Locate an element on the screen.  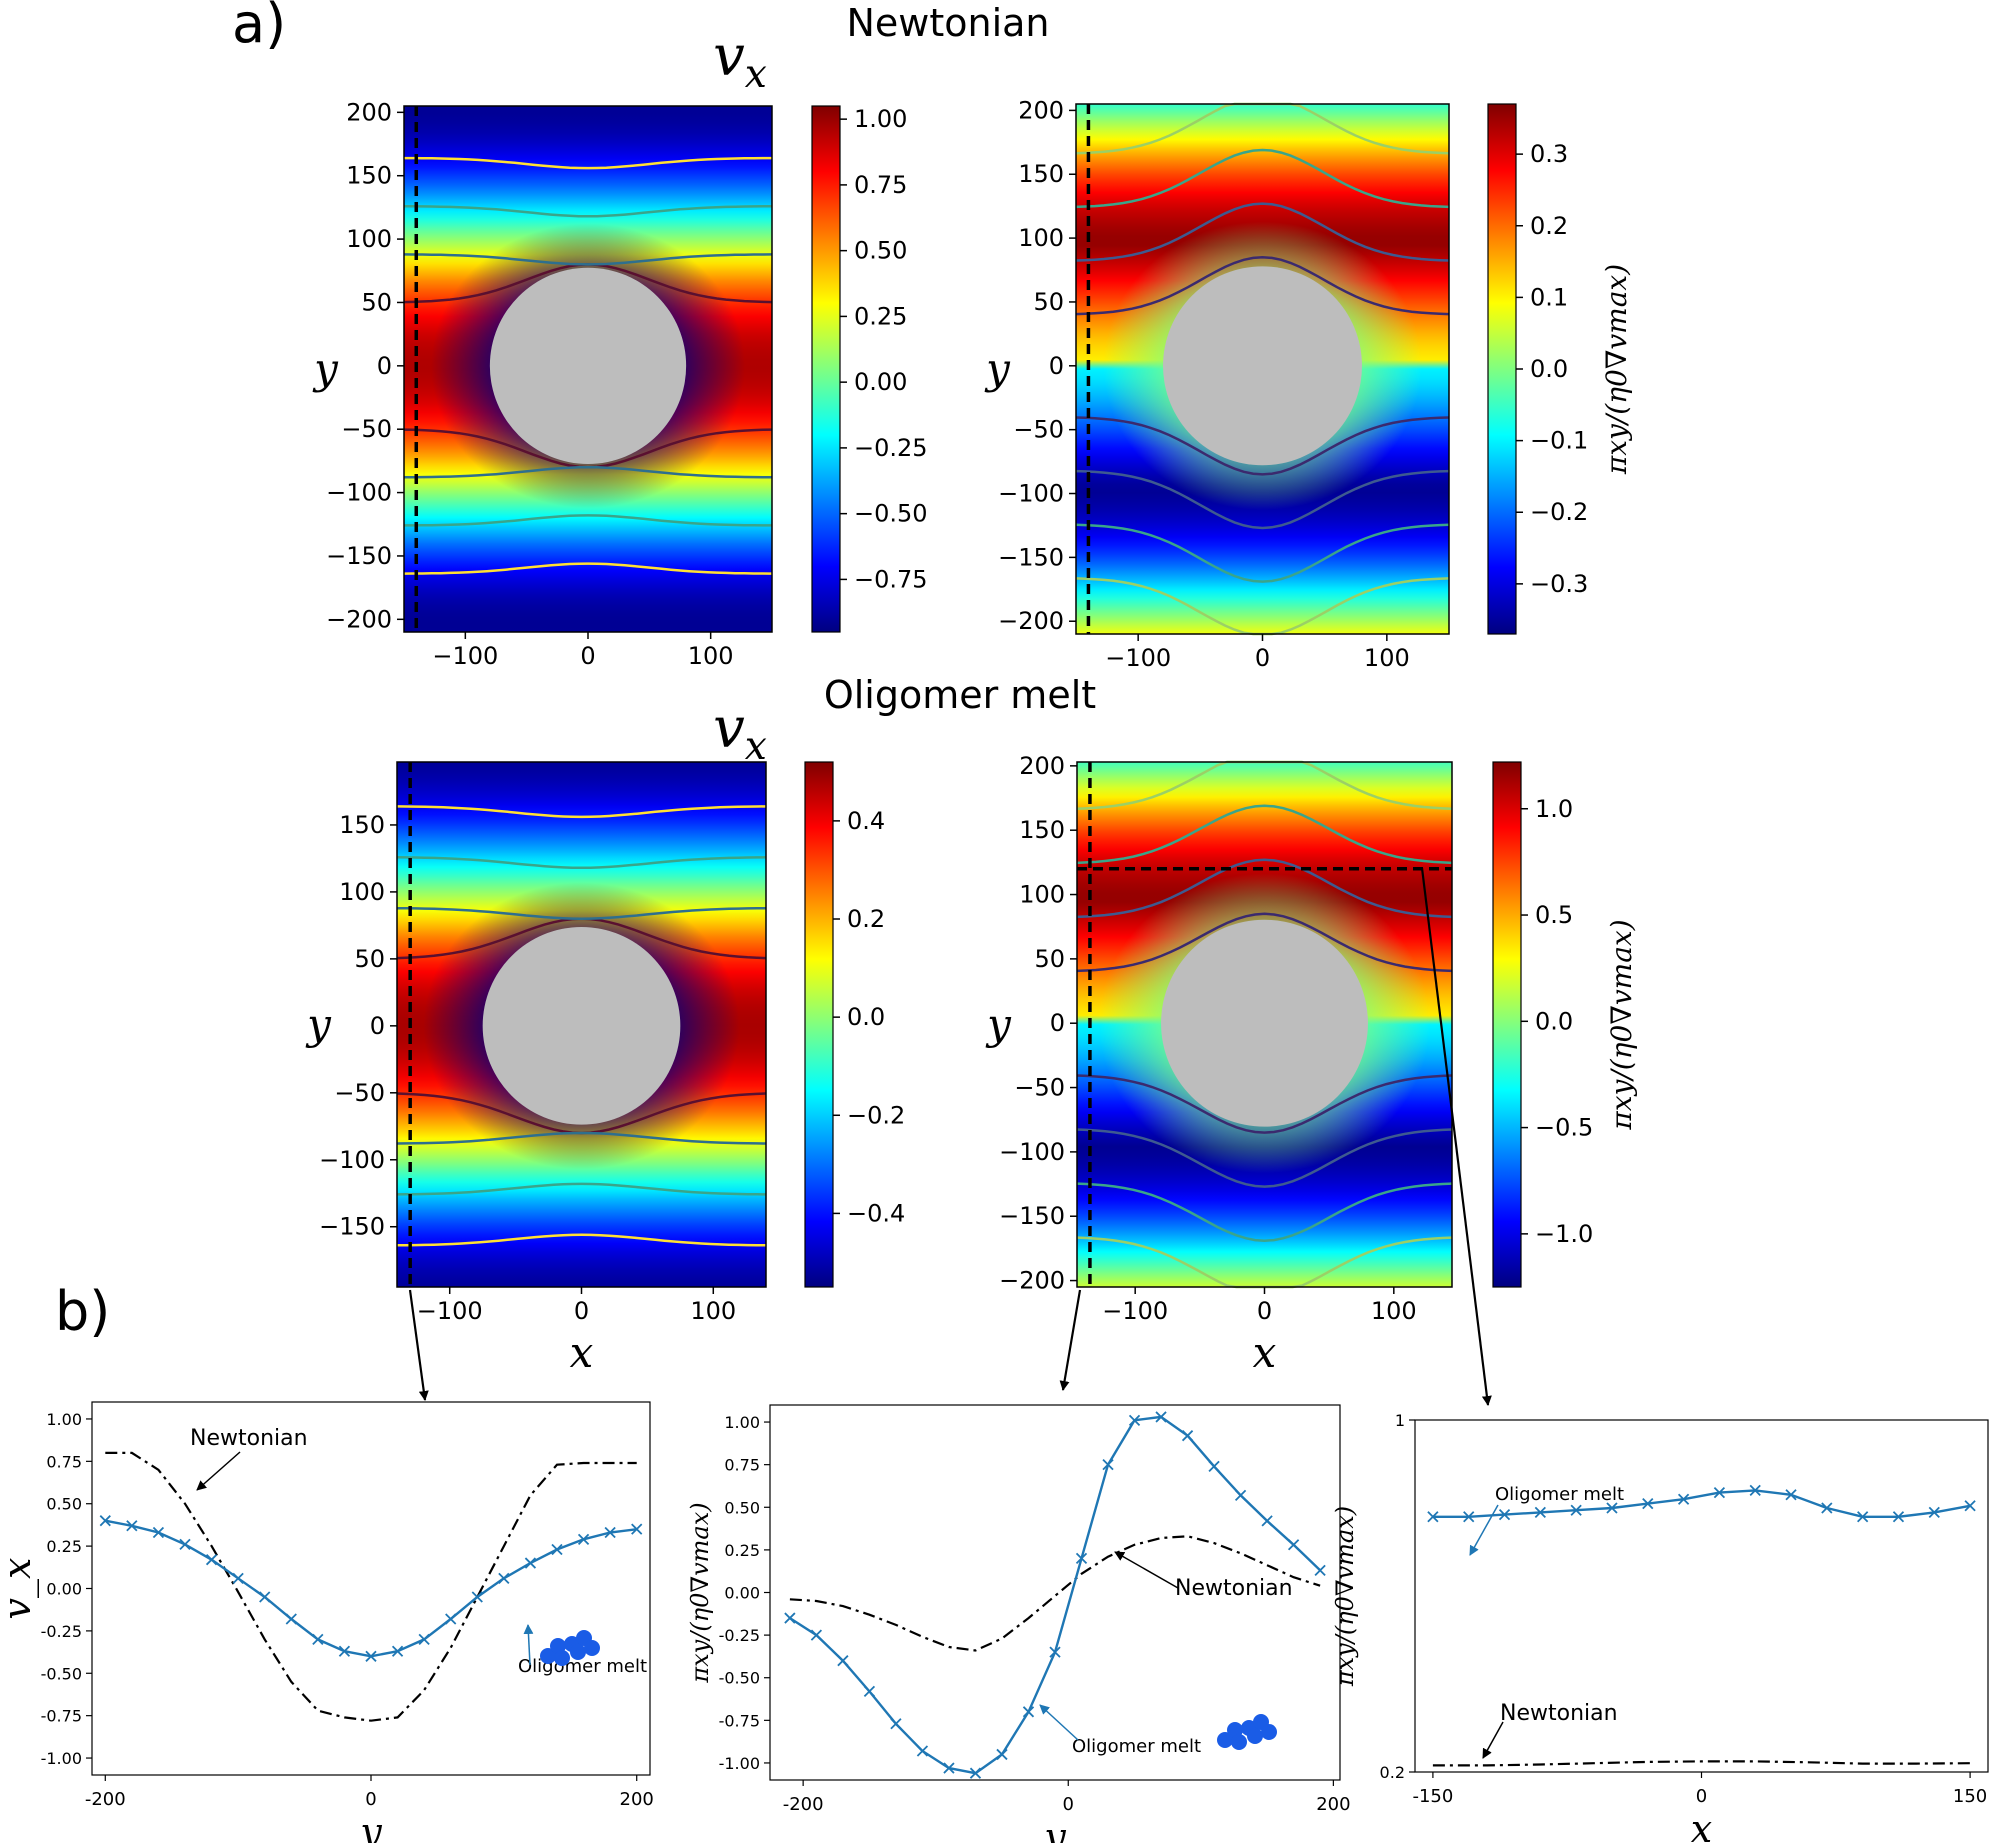
colorbar-tick-label: −0.5 is located at coordinates (1564, 1128).